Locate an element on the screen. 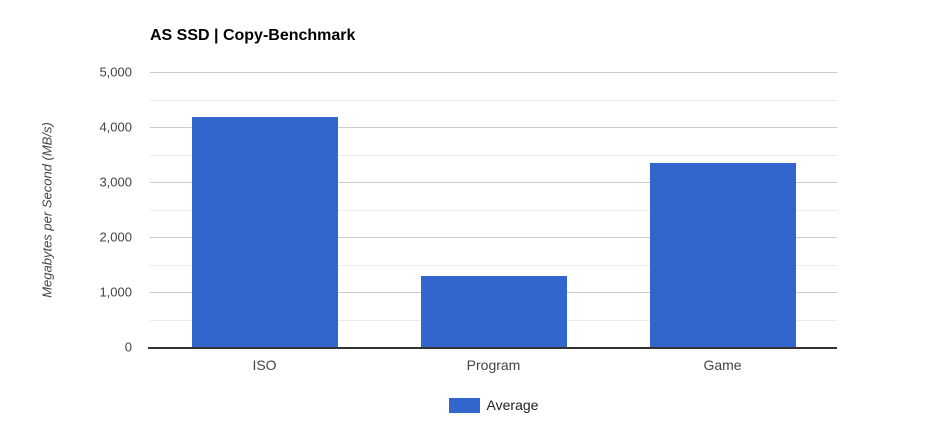 This screenshot has width=941, height=431. y-axis-tick-label: 3,000 is located at coordinates (115, 182).